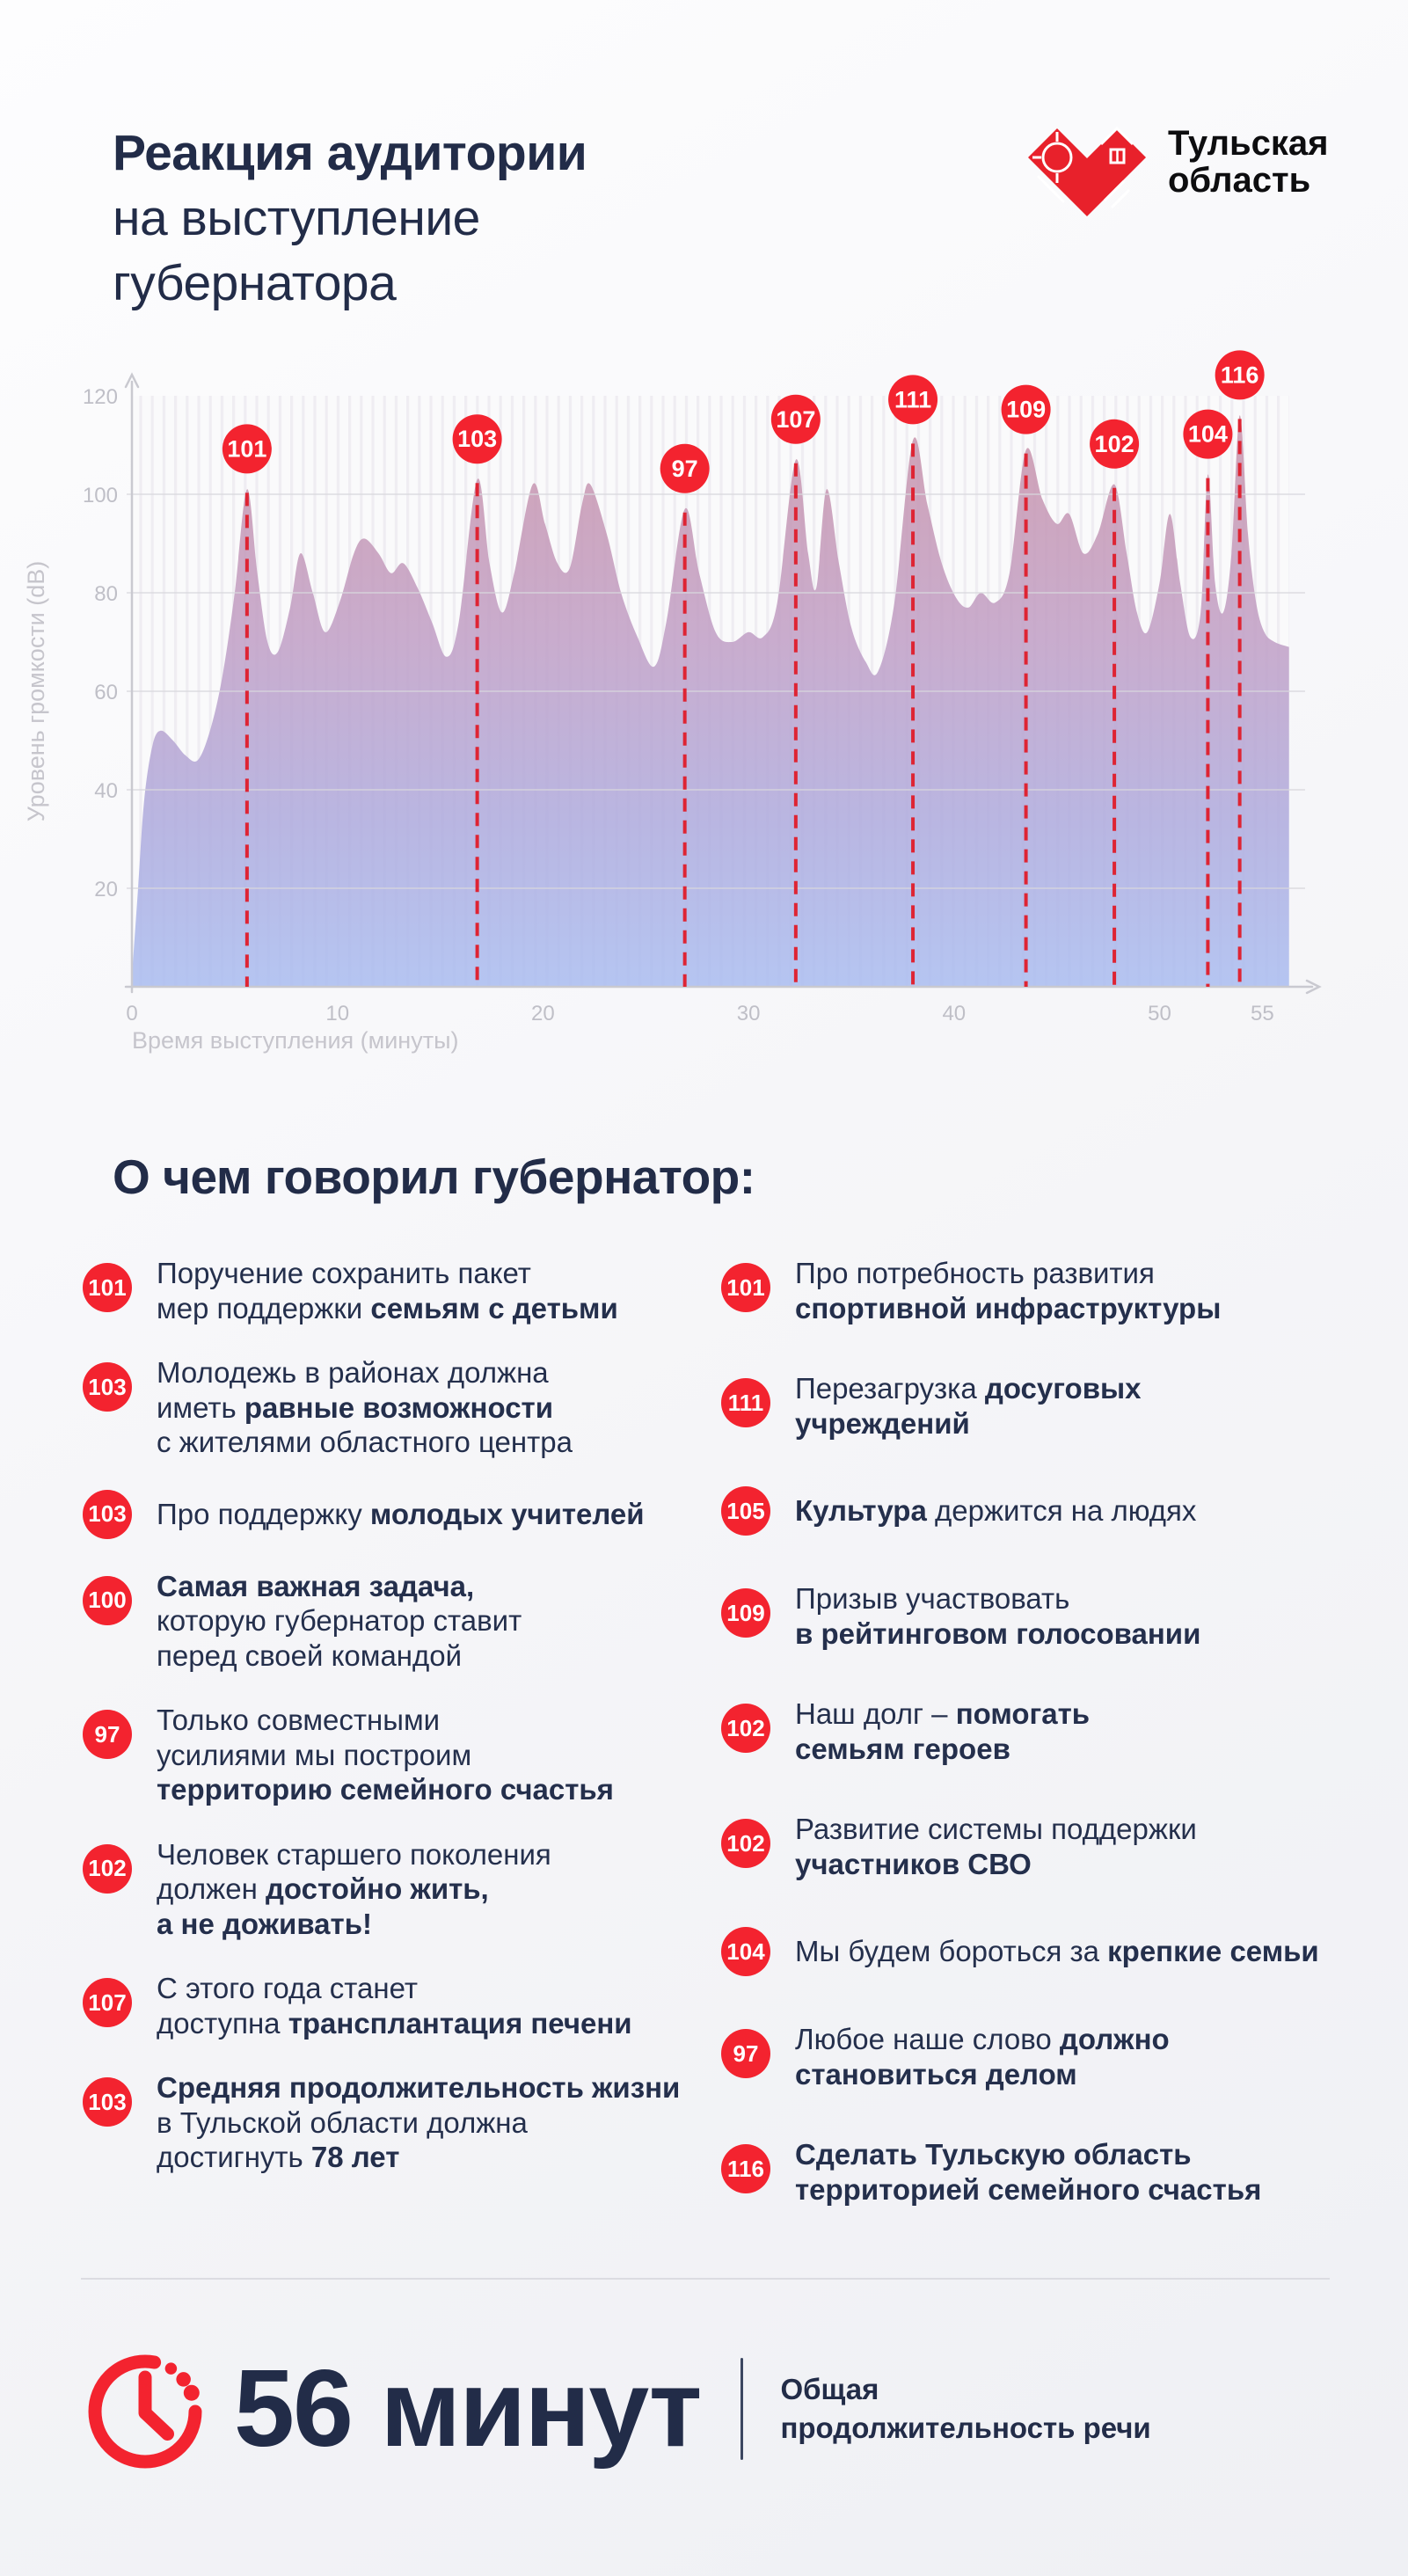 The height and width of the screenshot is (2576, 1408). Describe the element at coordinates (705, 2279) in the screenshot. I see `footer-divider` at that location.